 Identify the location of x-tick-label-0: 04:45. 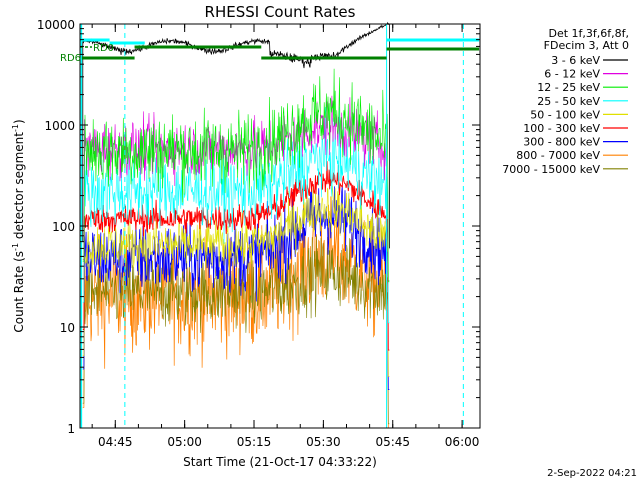
(115, 442).